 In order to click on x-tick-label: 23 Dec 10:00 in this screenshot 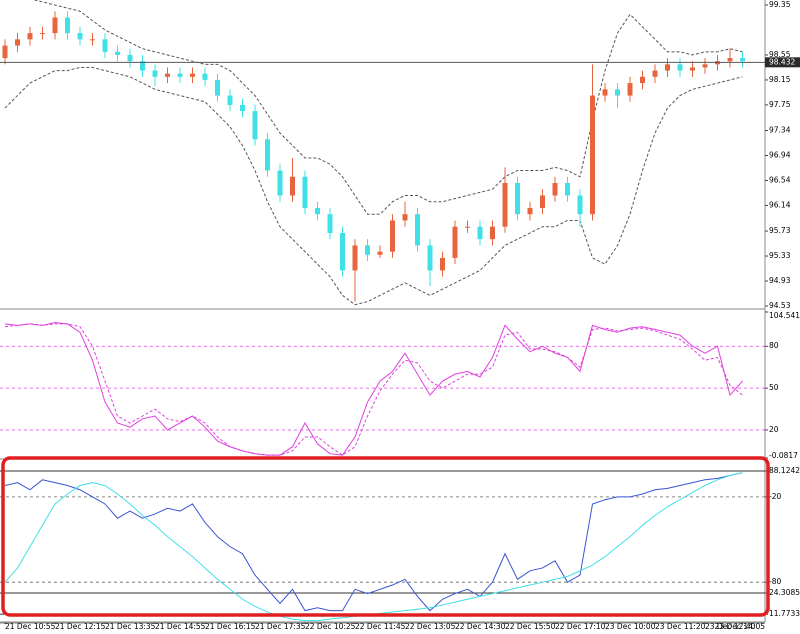, I will do `click(630, 626)`.